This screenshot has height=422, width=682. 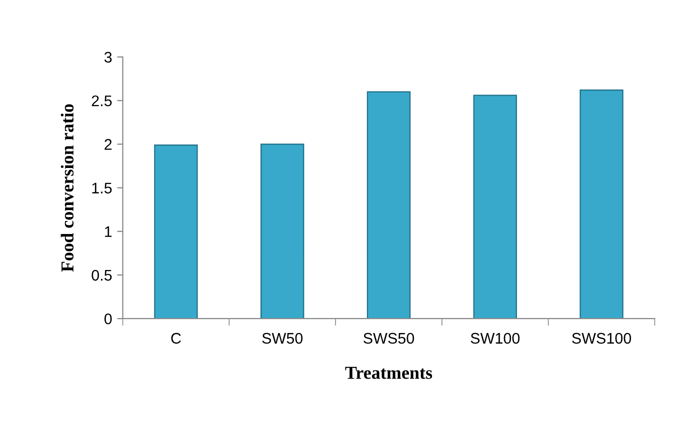 What do you see at coordinates (495, 338) in the screenshot?
I see `x-tick-label: SW100` at bounding box center [495, 338].